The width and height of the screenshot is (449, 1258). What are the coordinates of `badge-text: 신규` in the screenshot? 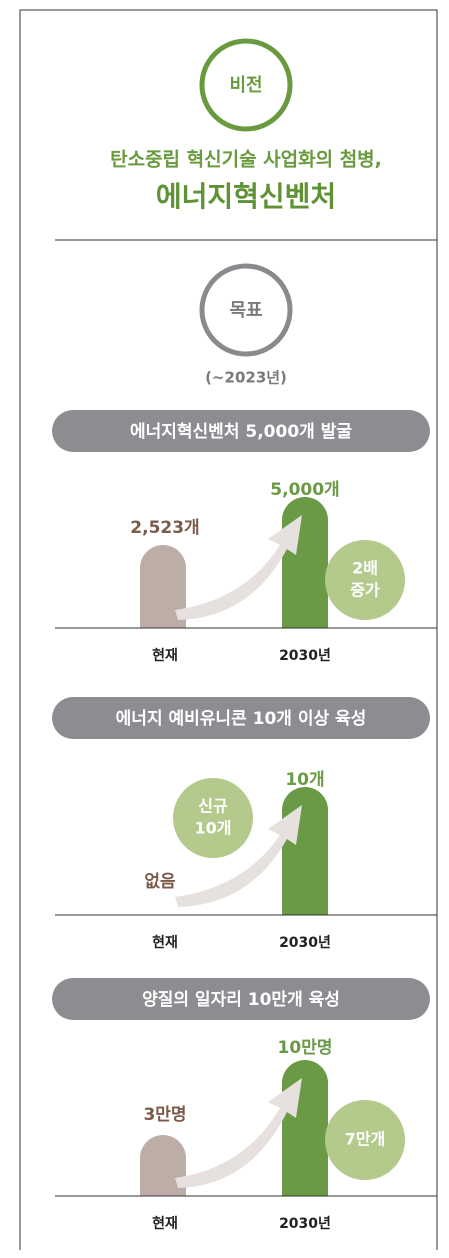 It's located at (213, 806).